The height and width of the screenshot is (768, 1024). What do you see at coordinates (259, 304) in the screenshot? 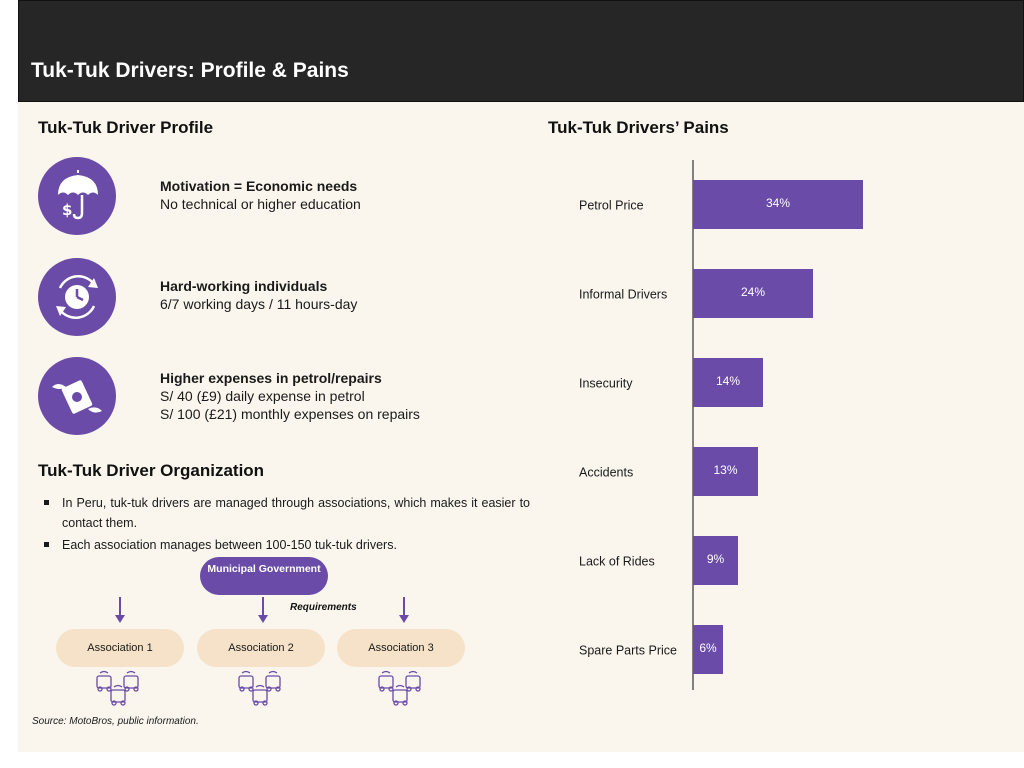
I see `profile-item-detail: 6/7 working days / 11 hours-day` at bounding box center [259, 304].